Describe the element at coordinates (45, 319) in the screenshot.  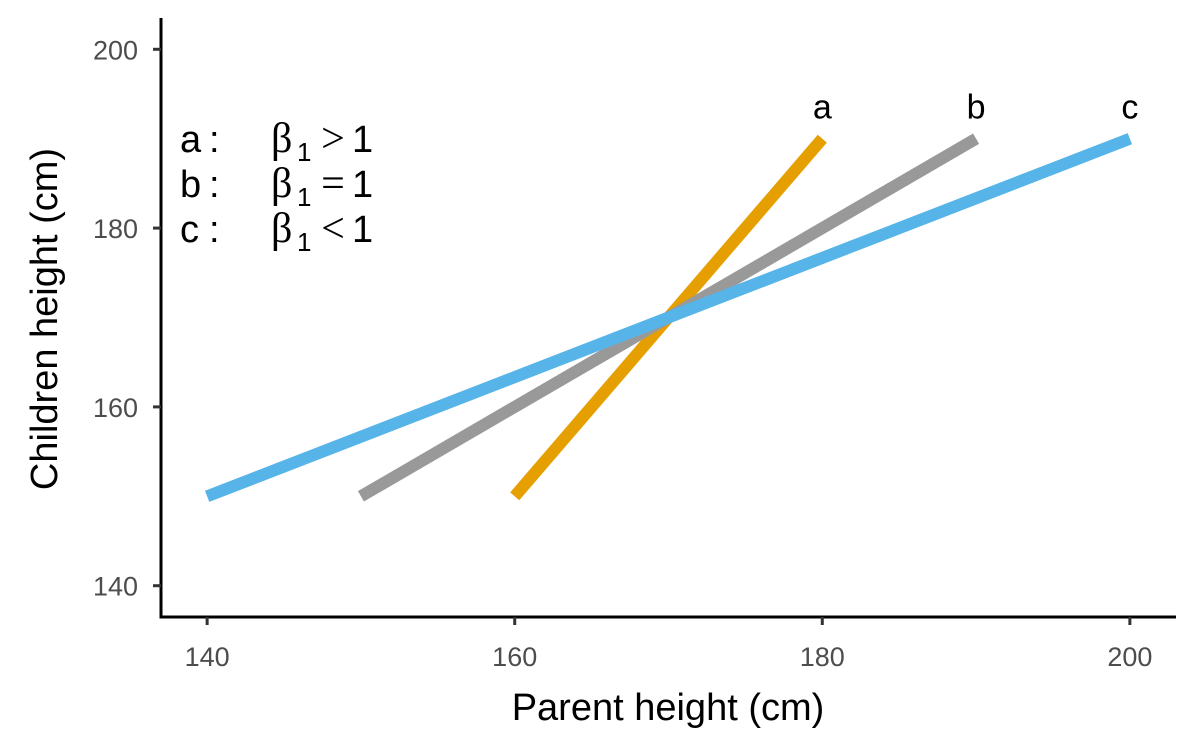
I see `y-axis-title: Children height (cm)` at that location.